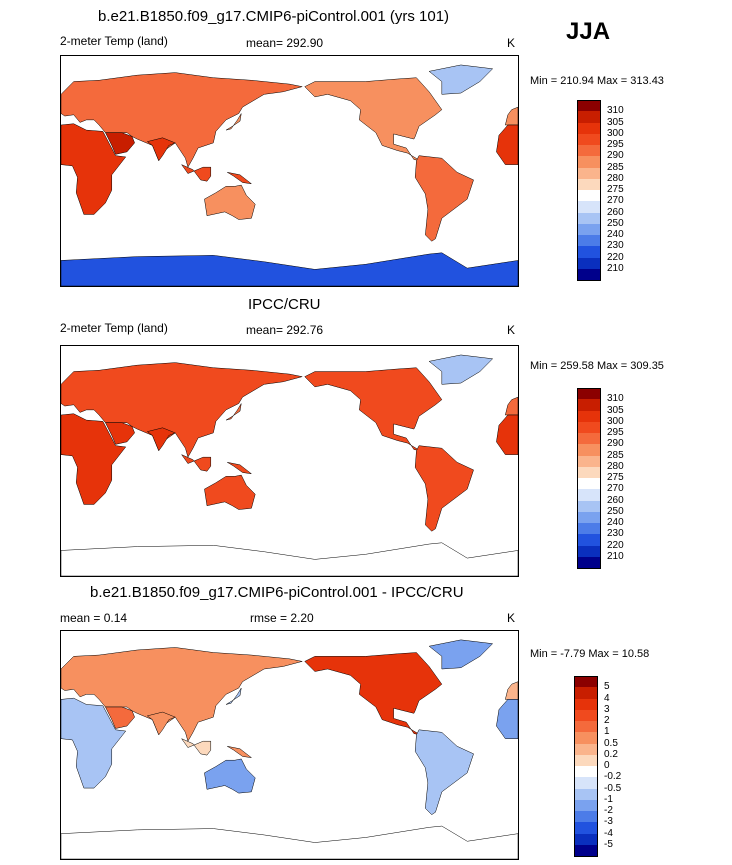 This screenshot has height=865, width=732. Describe the element at coordinates (229, 492) in the screenshot. I see `landmass-australia` at that location.